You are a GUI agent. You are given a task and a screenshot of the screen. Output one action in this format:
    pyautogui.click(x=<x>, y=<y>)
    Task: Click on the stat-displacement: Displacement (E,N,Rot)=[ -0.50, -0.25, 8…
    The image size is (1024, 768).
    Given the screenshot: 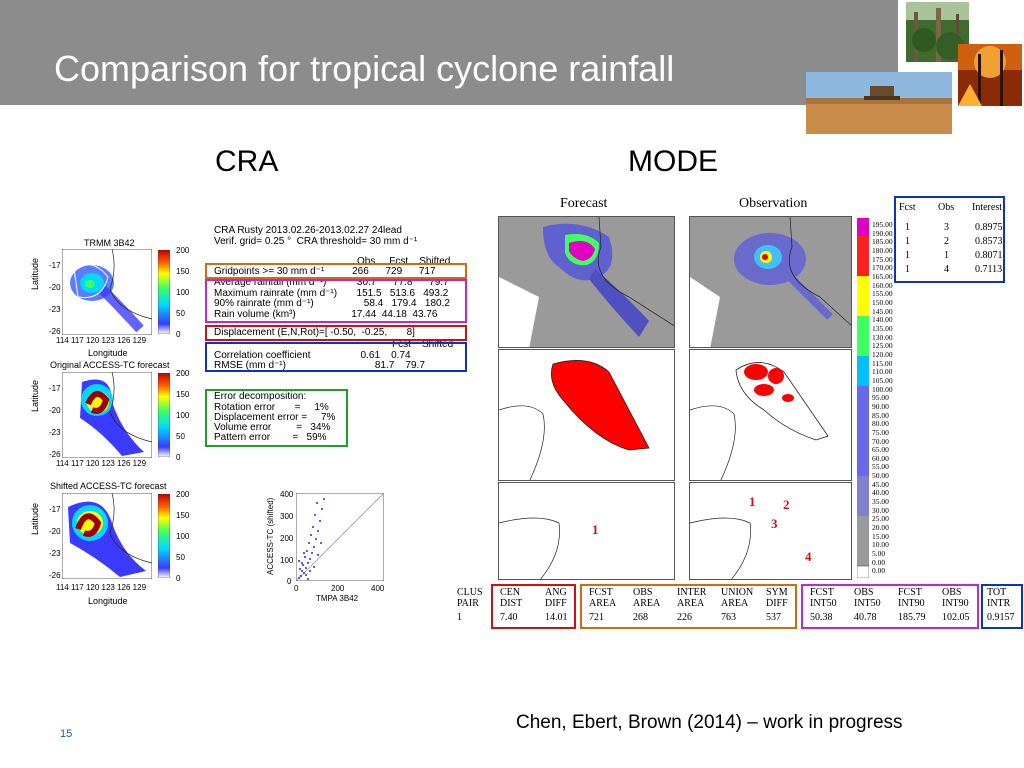 What is the action you would take?
    pyautogui.click(x=314, y=332)
    